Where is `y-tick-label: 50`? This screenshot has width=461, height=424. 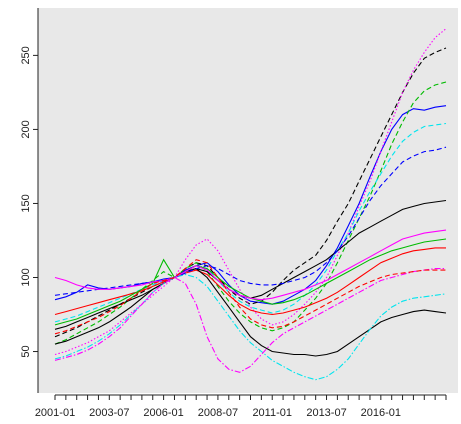
y-tick-label: 50 is located at coordinates (26, 351).